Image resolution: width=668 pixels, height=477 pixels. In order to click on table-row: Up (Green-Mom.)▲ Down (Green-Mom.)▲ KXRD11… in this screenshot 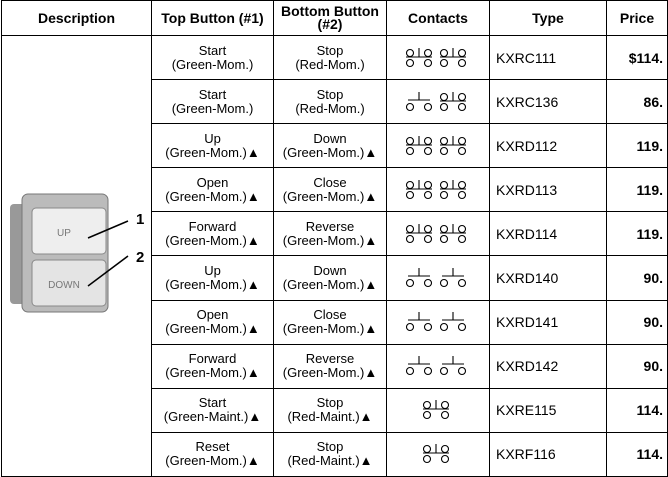, I will do `click(335, 146)`.